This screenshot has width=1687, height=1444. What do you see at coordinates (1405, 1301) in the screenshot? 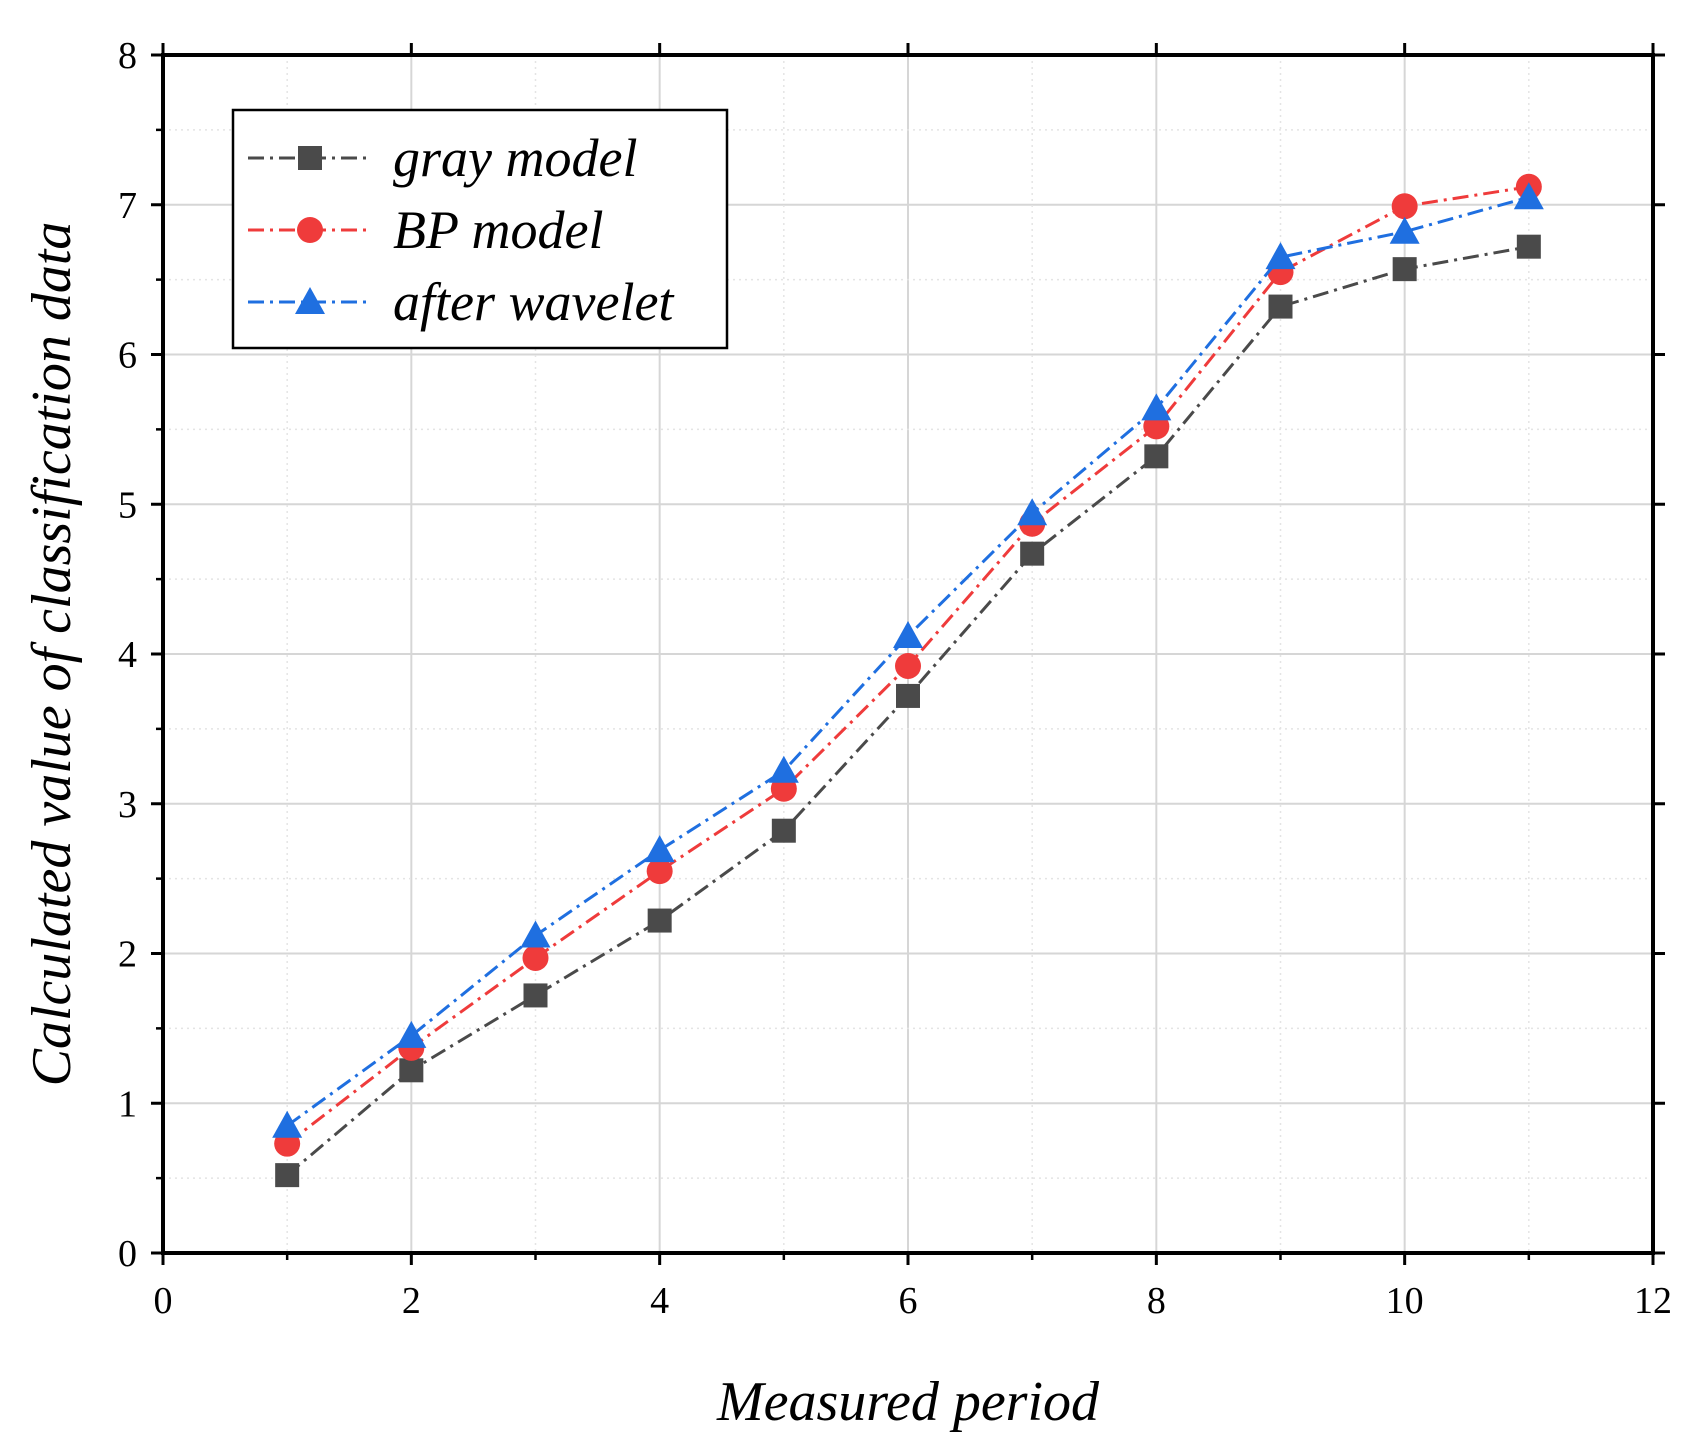
I see `x-tick-label-5: 10` at bounding box center [1405, 1301].